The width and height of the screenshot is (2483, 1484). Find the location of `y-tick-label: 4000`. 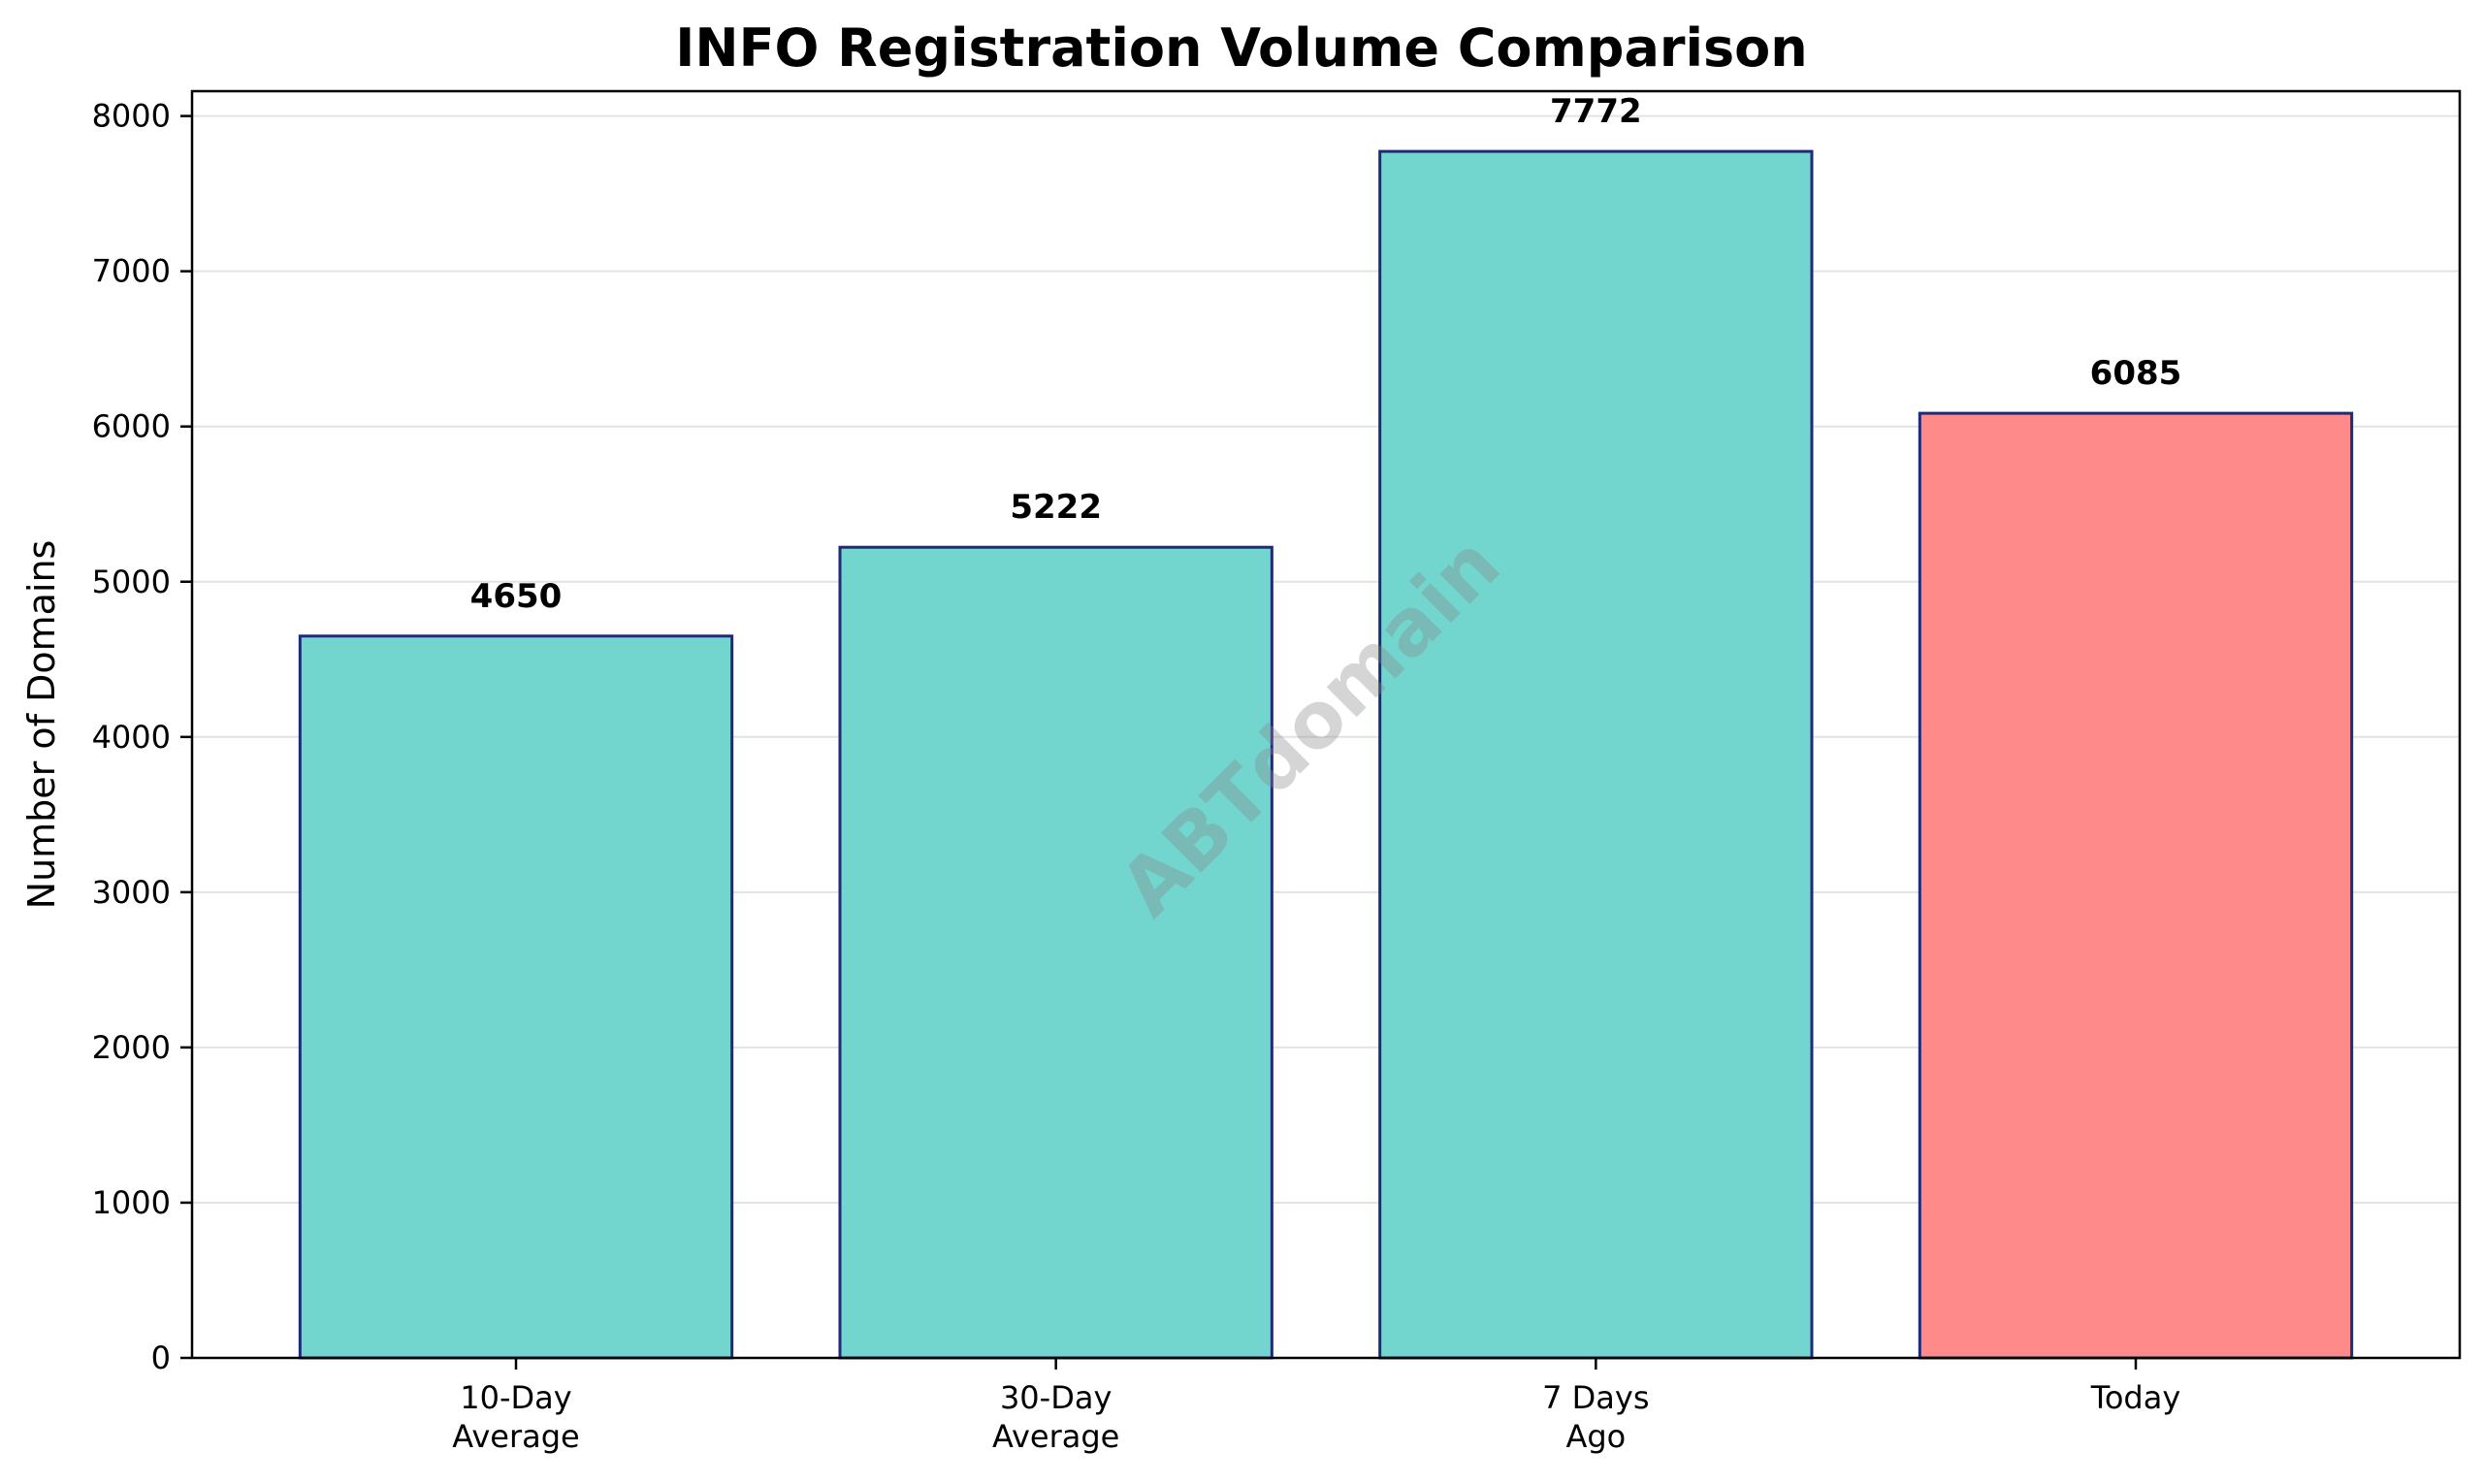

y-tick-label: 4000 is located at coordinates (132, 738).